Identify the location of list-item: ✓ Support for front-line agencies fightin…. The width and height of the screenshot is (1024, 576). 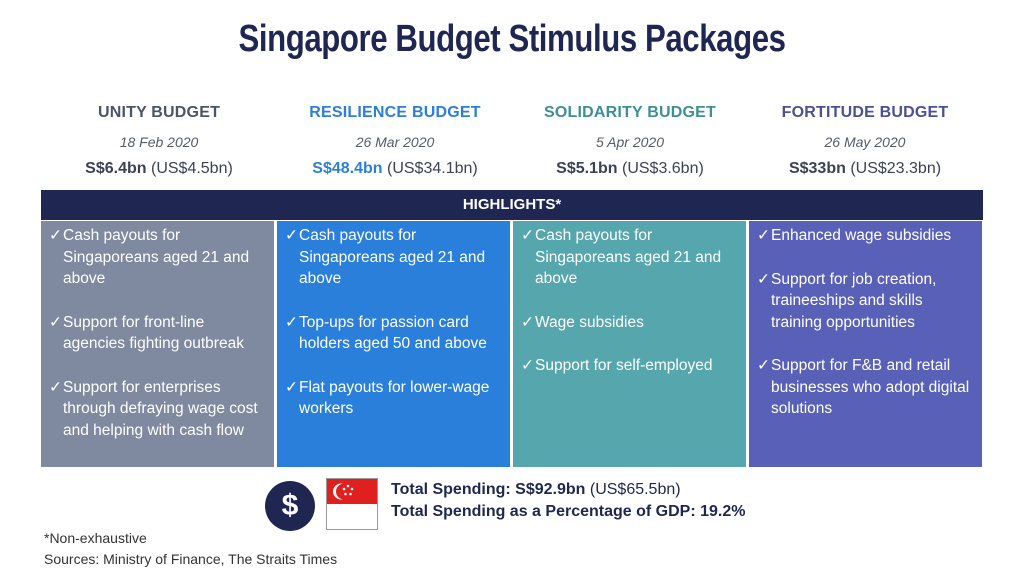
(157, 333).